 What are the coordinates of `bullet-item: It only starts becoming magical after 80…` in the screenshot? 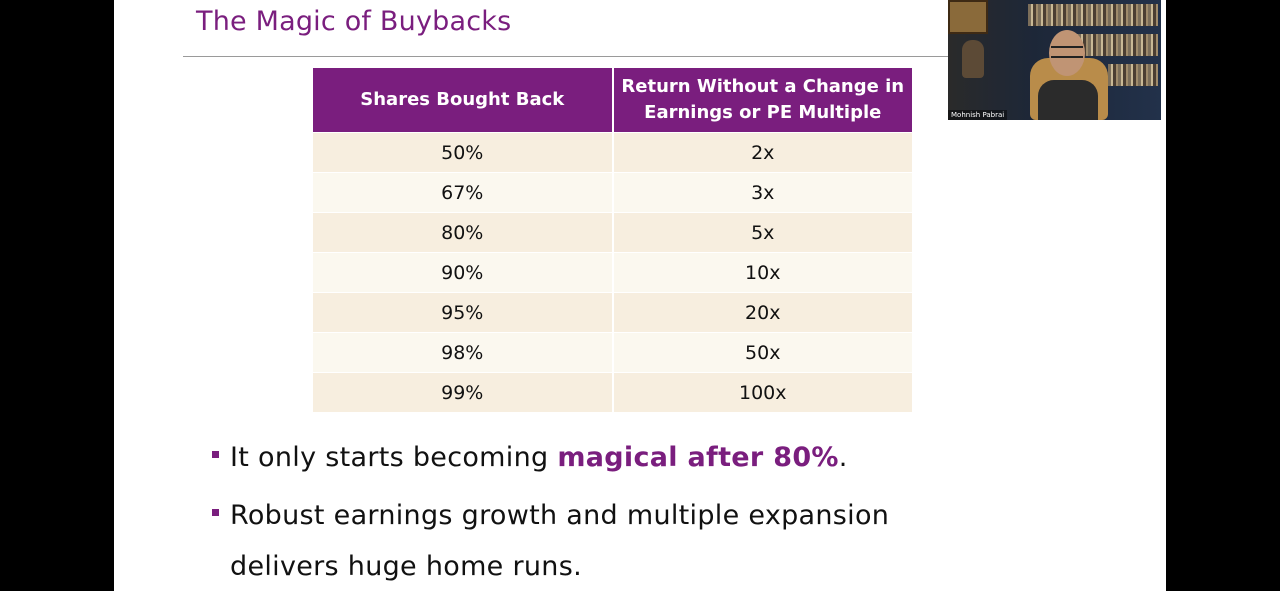 It's located at (590, 457).